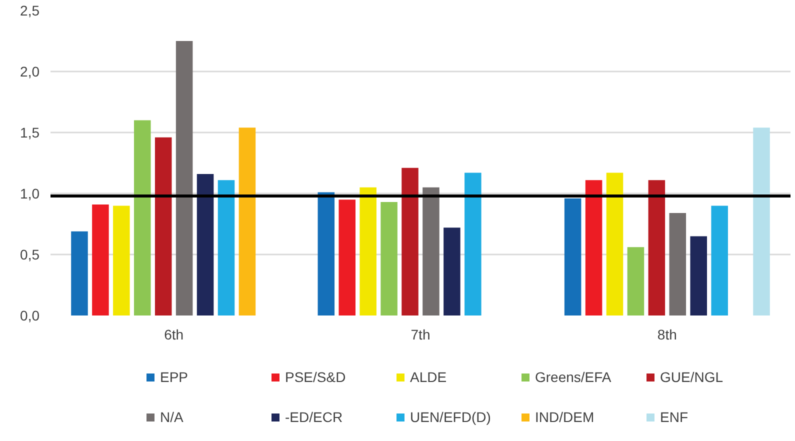  Describe the element at coordinates (30, 132) in the screenshot. I see `y-tick-label: 1,5` at that location.